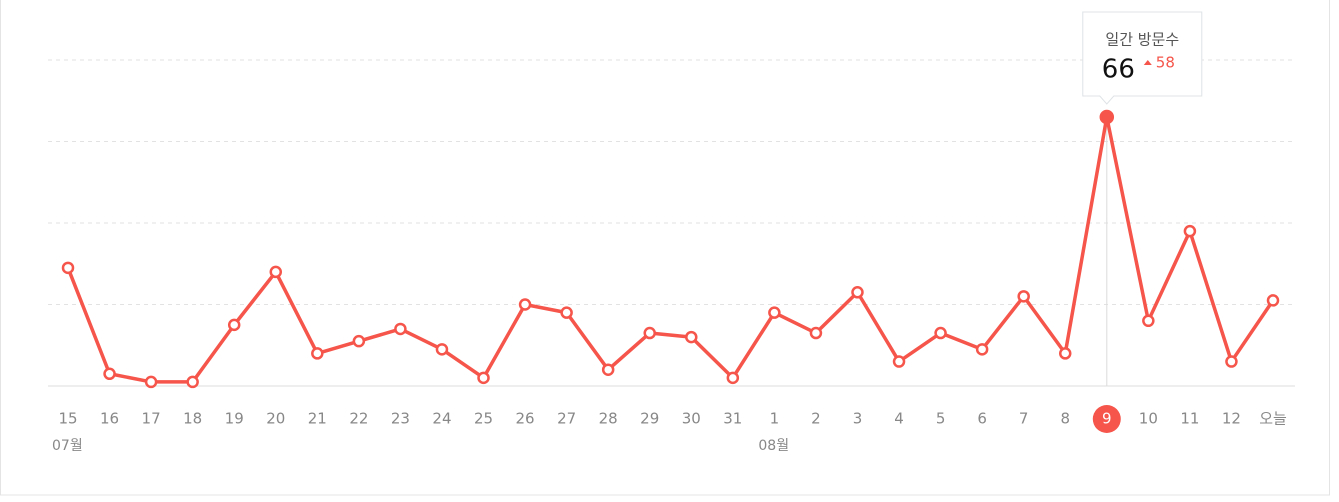 This screenshot has height=502, width=1339. What do you see at coordinates (775, 419) in the screenshot?
I see `x-tick-label: 1` at bounding box center [775, 419].